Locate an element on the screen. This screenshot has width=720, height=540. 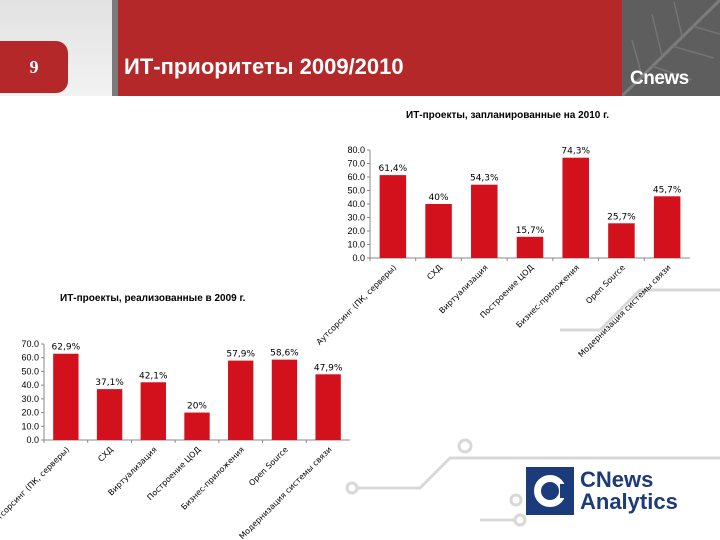
chart-2-title: ИТ-проекты, реализованные в 2009 г. is located at coordinates (153, 298).